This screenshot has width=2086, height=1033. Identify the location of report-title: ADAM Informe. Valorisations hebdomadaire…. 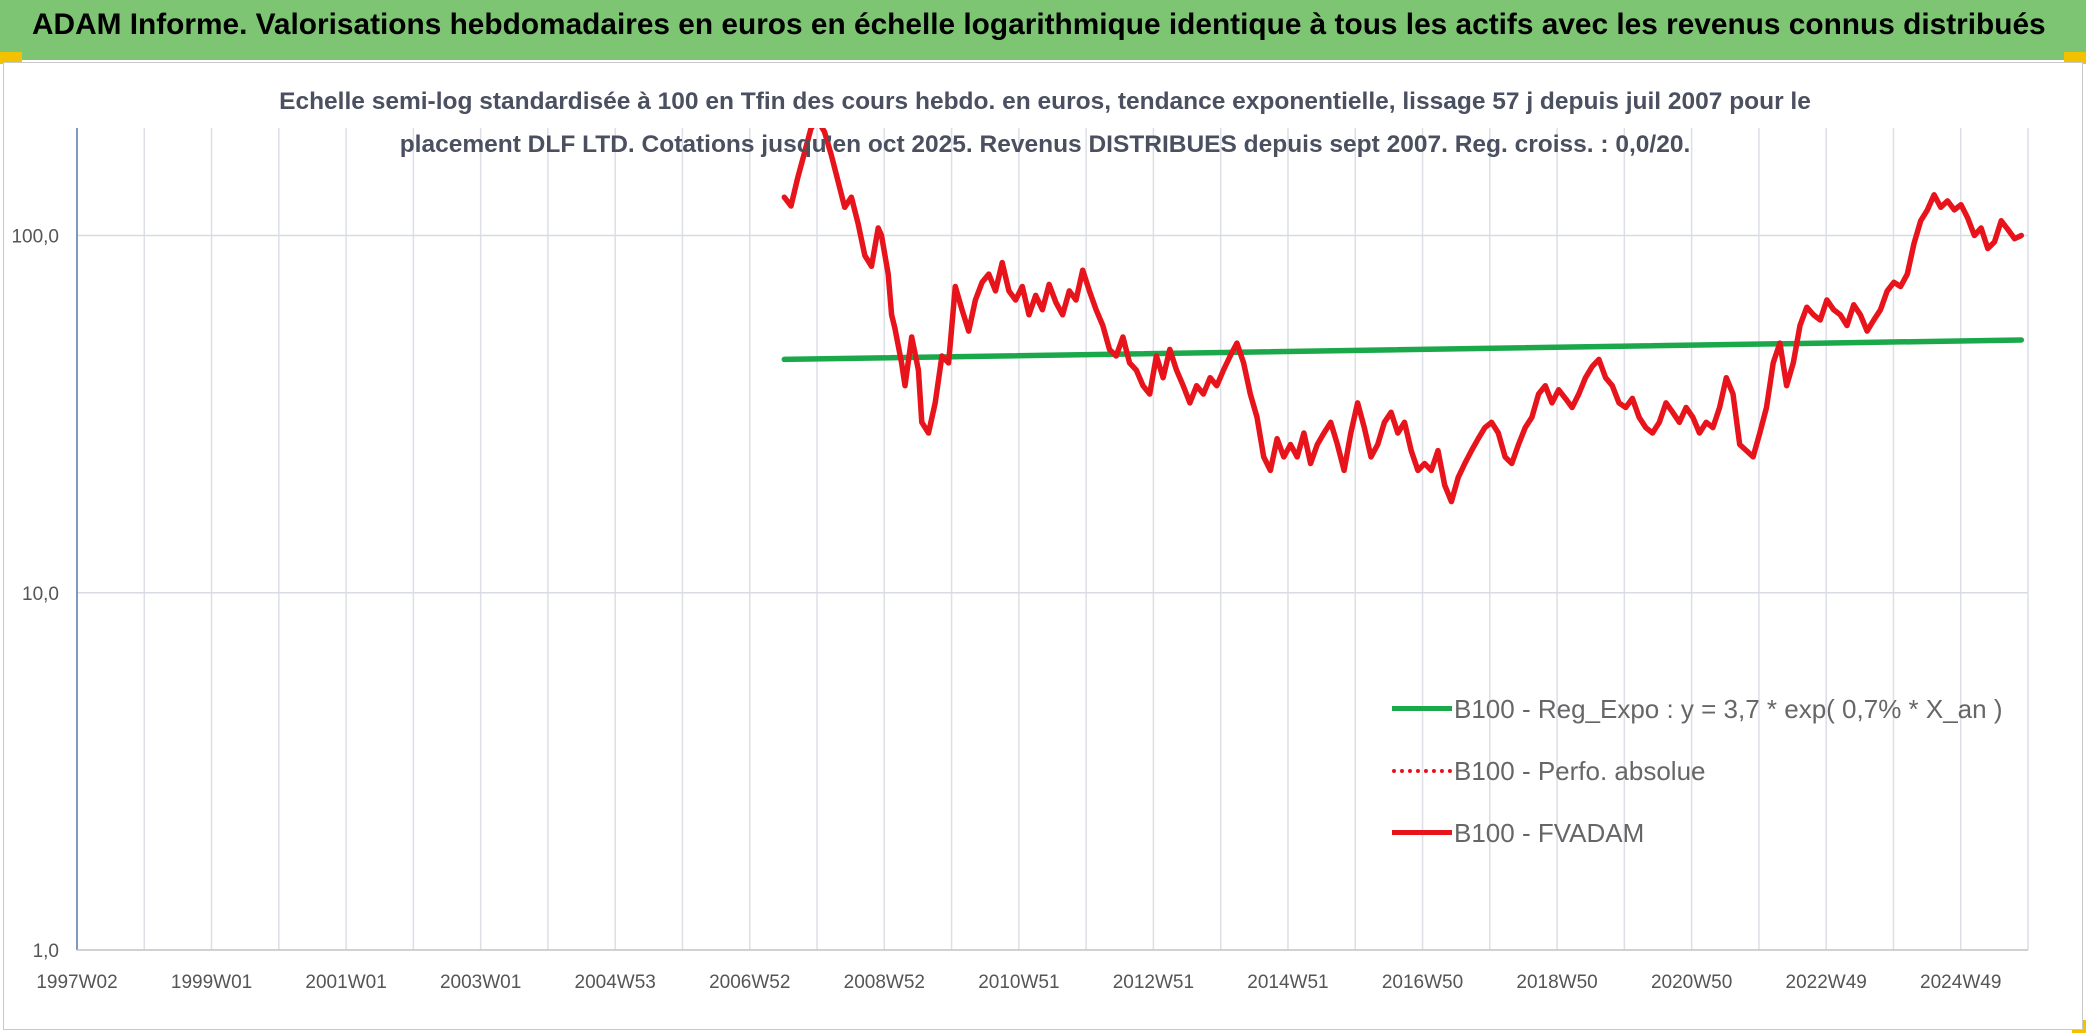
(1039, 24).